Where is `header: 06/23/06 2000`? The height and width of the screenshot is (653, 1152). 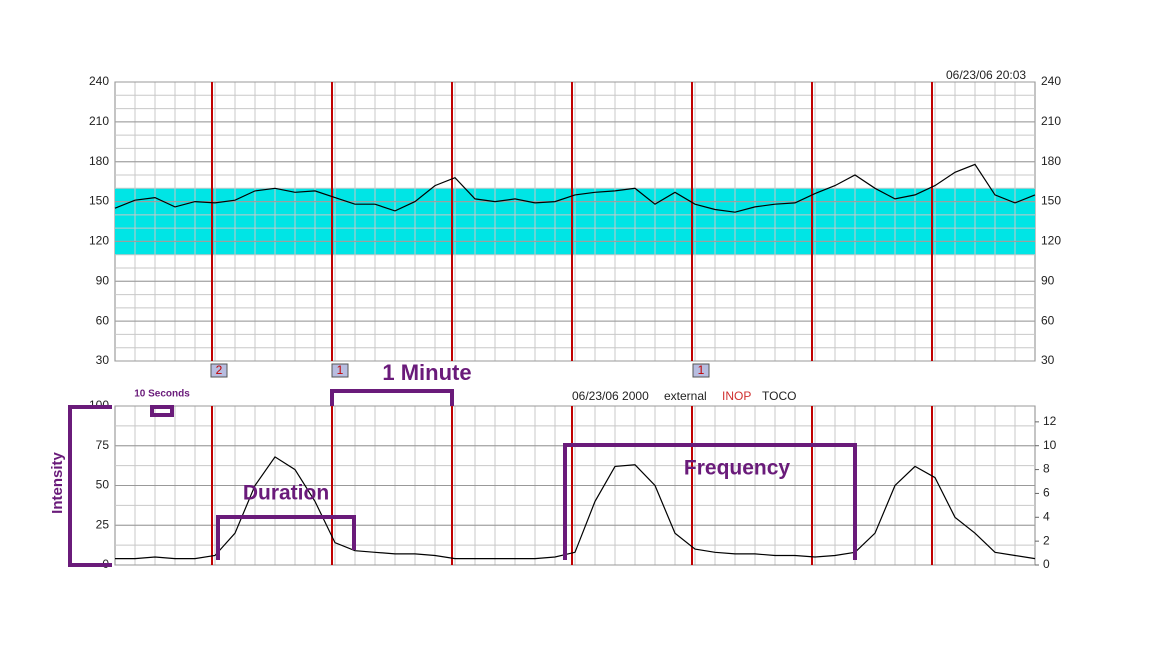
header: 06/23/06 2000 is located at coordinates (610, 396).